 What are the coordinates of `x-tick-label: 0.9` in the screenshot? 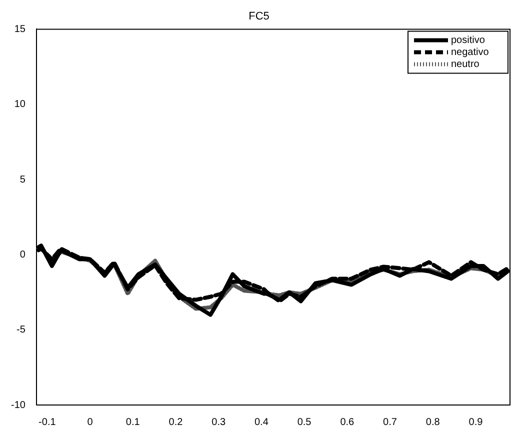 It's located at (476, 422).